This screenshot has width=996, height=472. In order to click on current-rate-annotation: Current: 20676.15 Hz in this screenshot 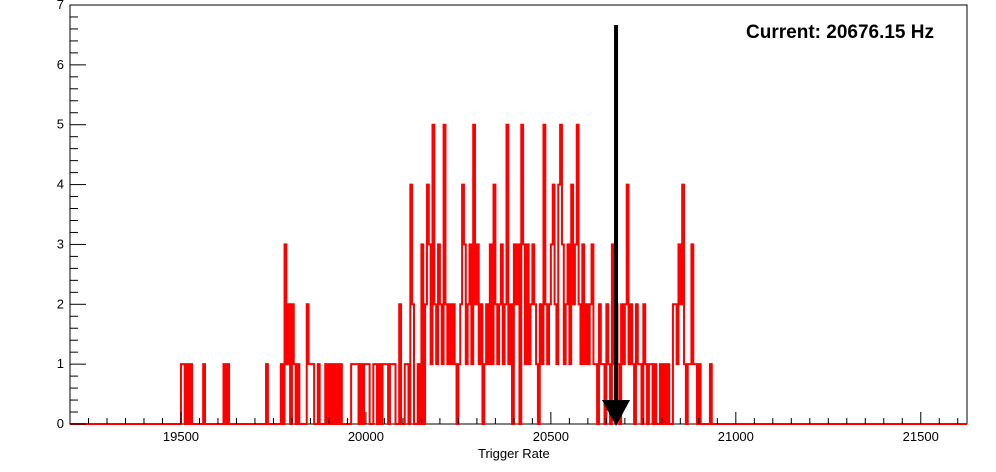, I will do `click(840, 32)`.